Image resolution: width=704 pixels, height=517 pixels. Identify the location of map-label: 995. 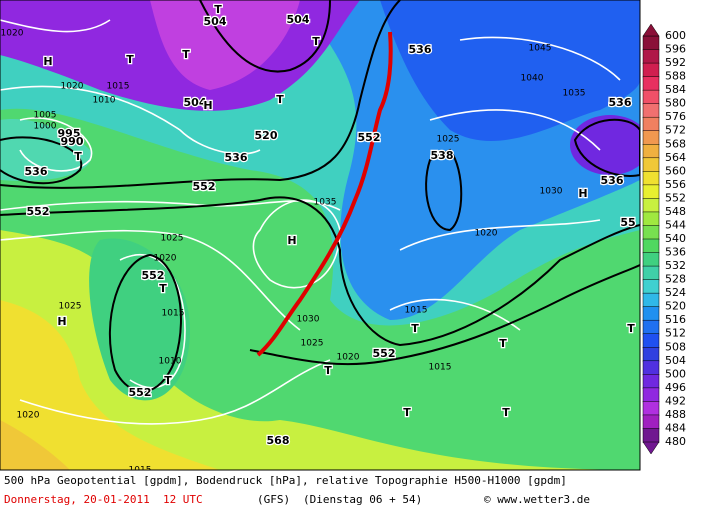
(69, 133).